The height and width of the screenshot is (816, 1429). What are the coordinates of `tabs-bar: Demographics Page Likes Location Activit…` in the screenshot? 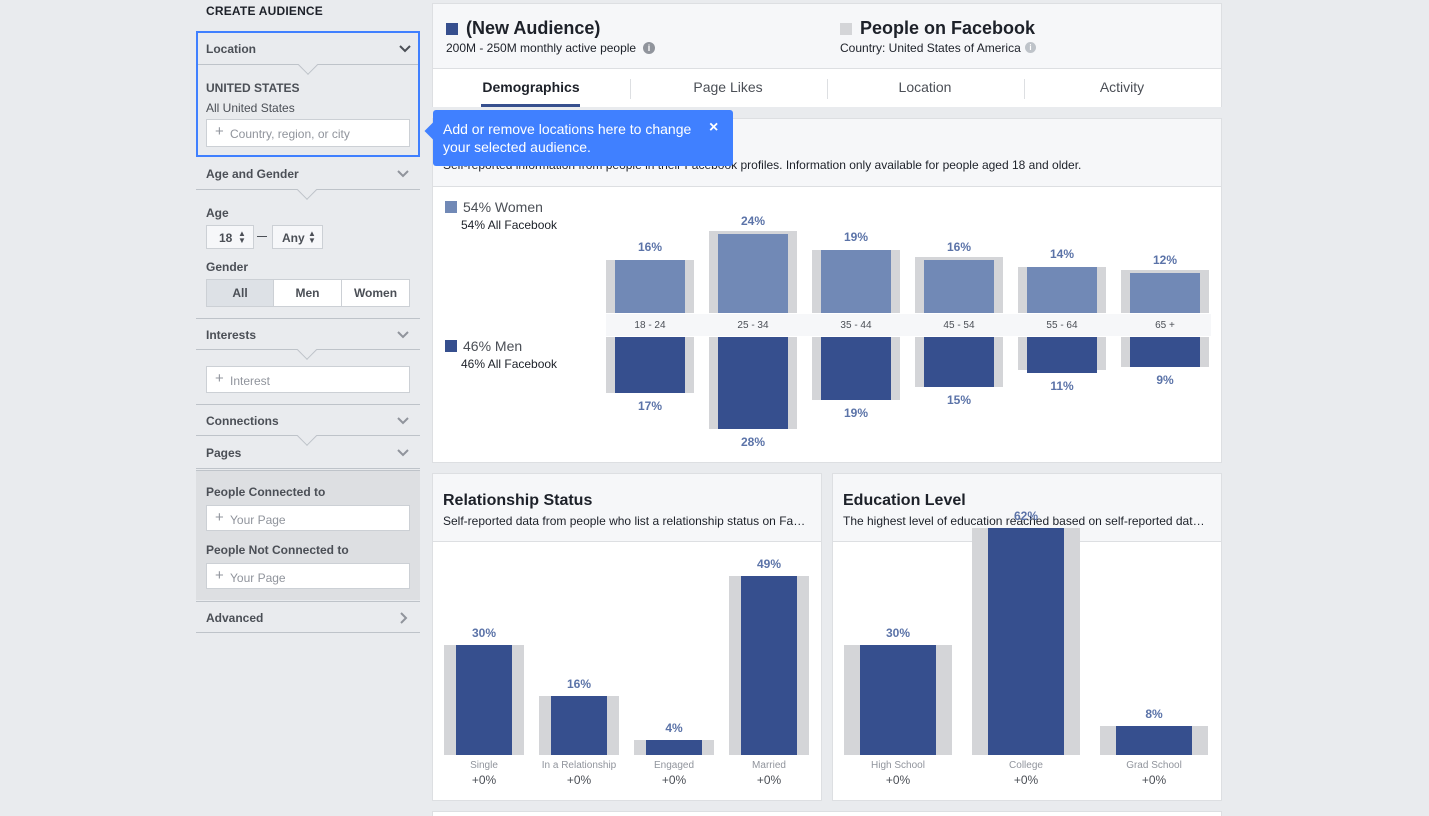 It's located at (827, 87).